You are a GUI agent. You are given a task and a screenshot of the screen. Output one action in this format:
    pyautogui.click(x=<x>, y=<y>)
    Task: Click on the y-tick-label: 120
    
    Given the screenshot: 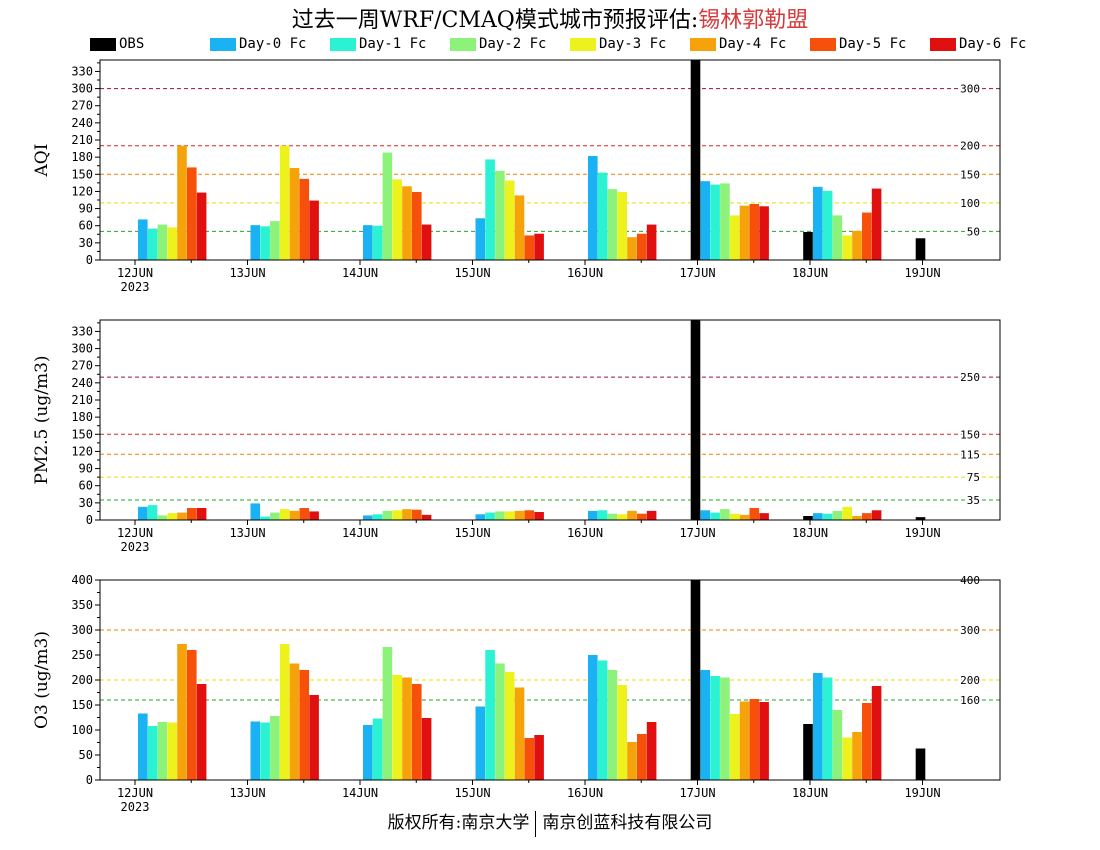 What is the action you would take?
    pyautogui.click(x=82, y=451)
    